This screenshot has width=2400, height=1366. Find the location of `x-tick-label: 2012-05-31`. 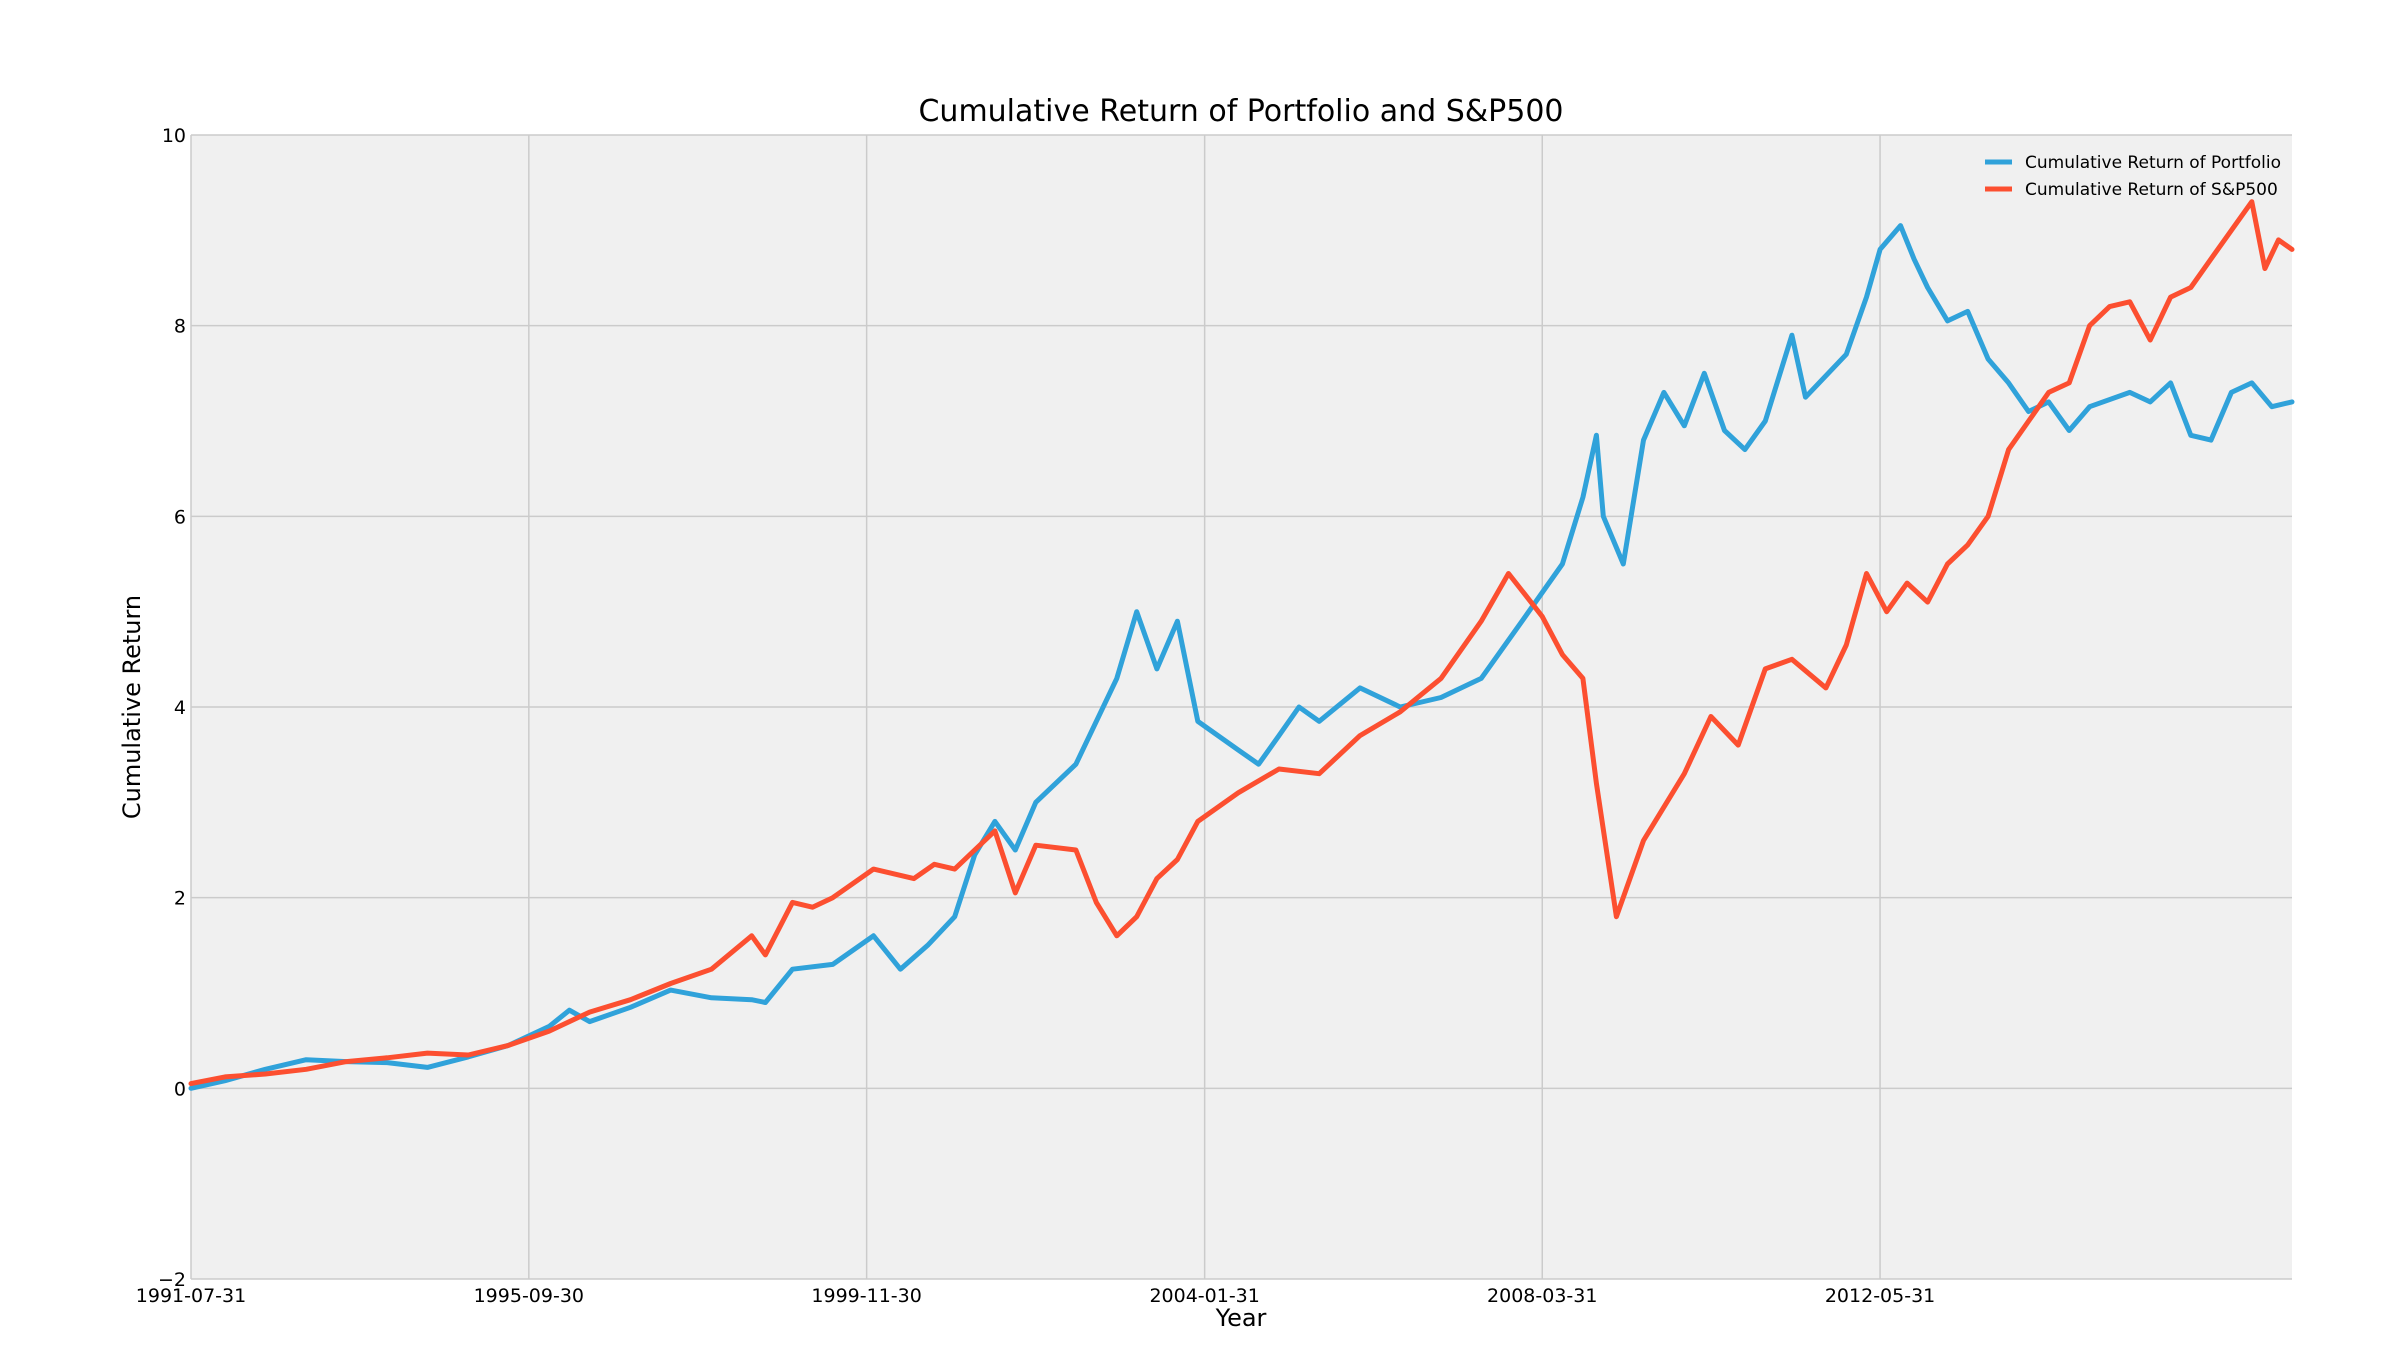

x-tick-label: 2012-05-31 is located at coordinates (1880, 1296).